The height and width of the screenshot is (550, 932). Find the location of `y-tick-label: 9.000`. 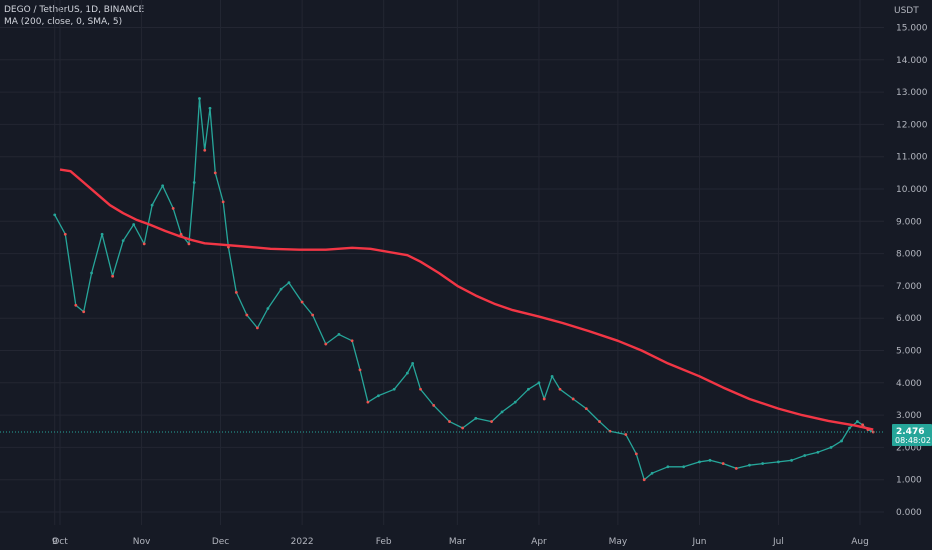

y-tick-label: 9.000 is located at coordinates (909, 222).